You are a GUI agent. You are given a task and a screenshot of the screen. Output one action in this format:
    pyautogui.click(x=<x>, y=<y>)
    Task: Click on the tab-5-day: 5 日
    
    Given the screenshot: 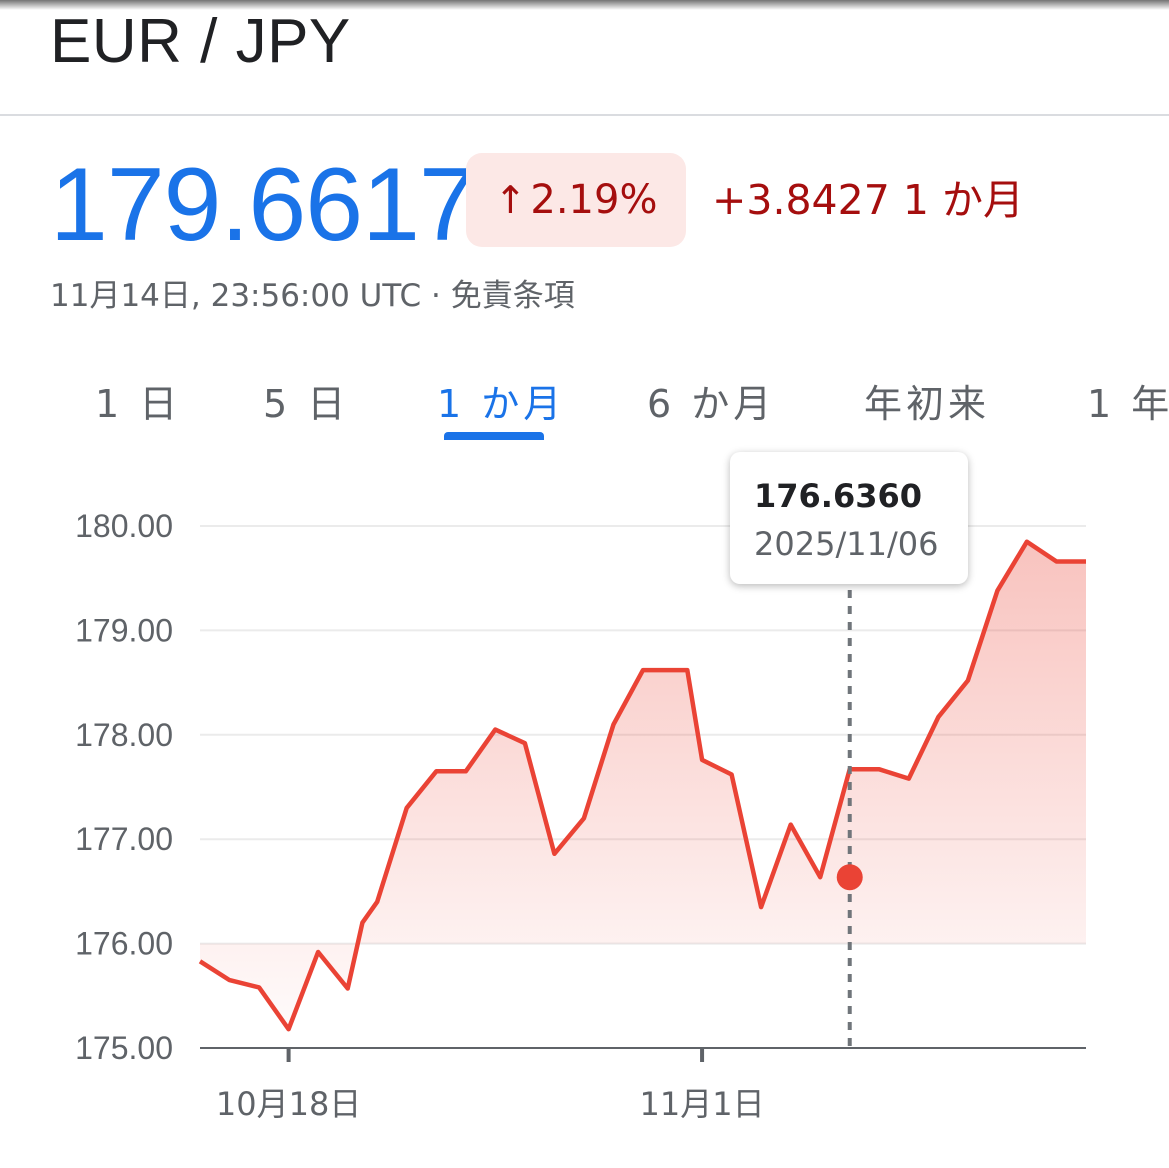 What is the action you would take?
    pyautogui.click(x=306, y=404)
    